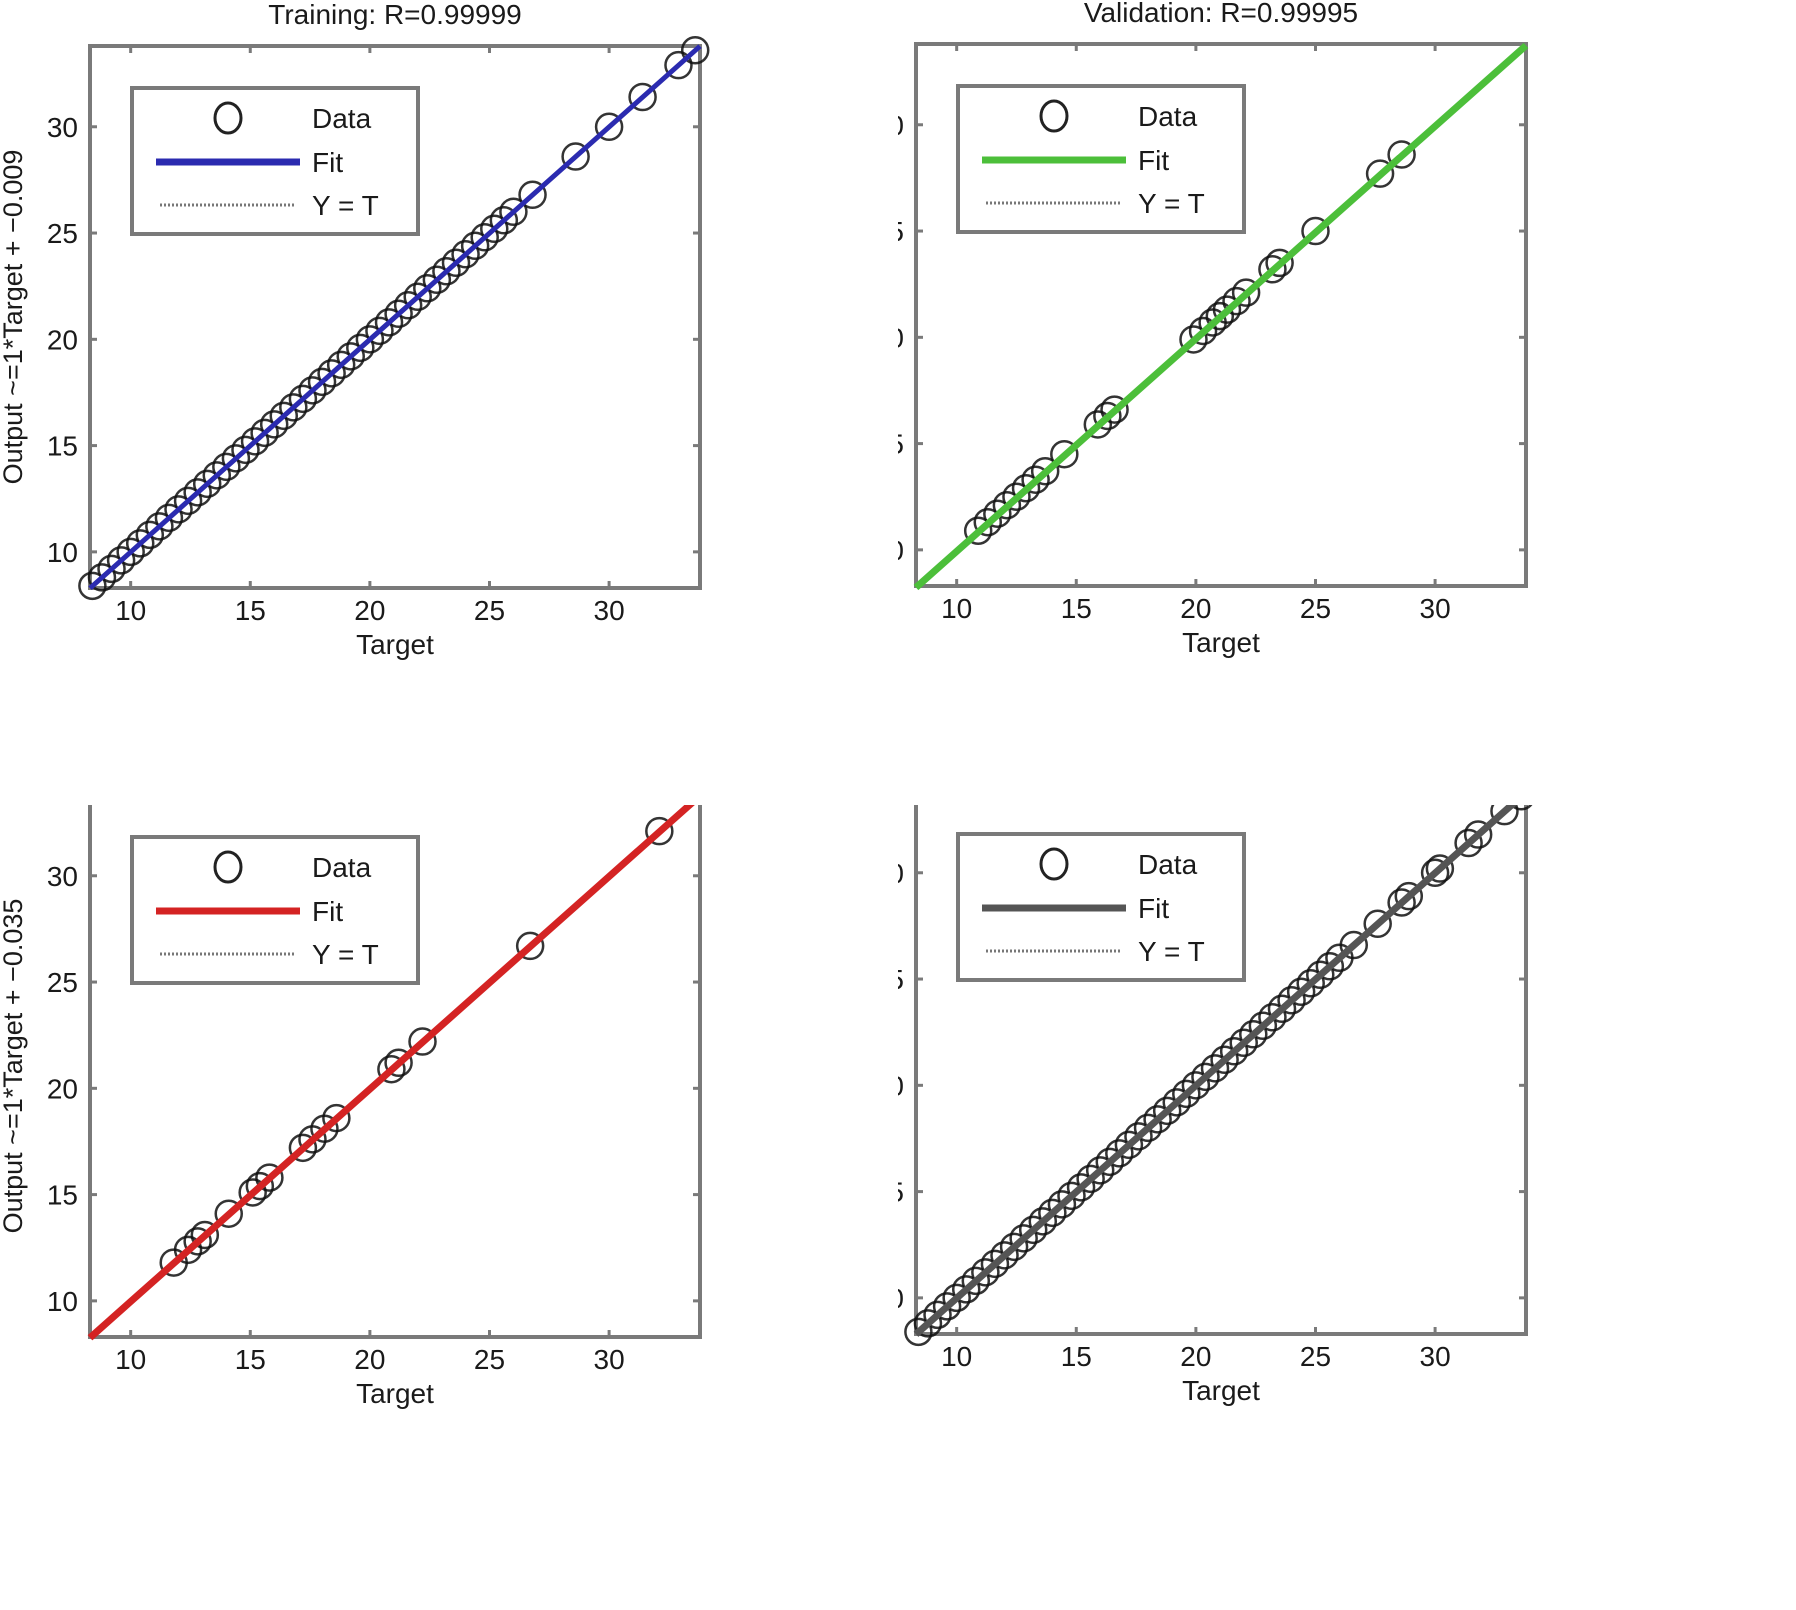 This screenshot has height=1610, width=1796. I want to click on y-tick-label: 25, so click(62, 233).